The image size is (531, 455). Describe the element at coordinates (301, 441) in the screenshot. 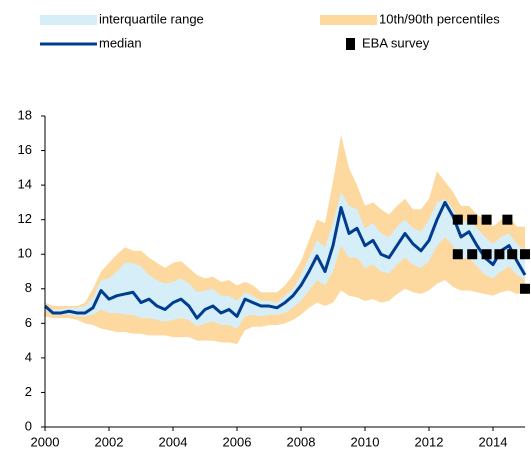

I see `x-tick-label: 2008` at that location.